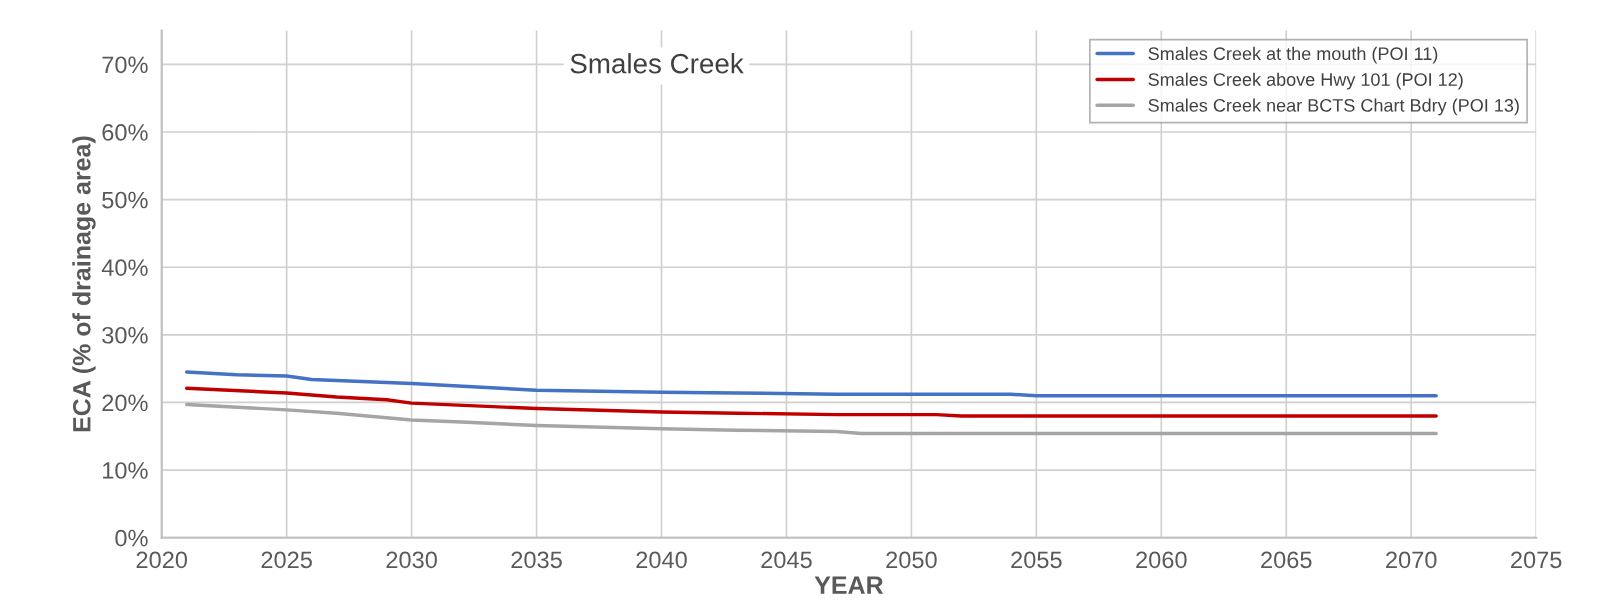  Describe the element at coordinates (84, 284) in the screenshot. I see `y-axis-title: ECA (% of drainage area)` at that location.